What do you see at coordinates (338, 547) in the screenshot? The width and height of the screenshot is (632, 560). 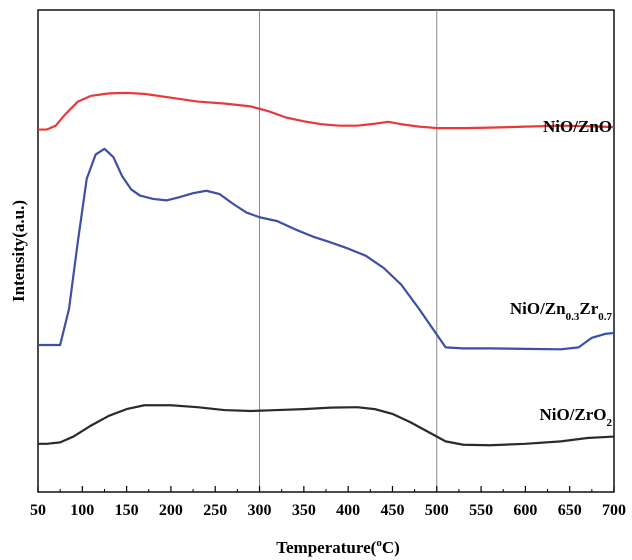 I see `x-axis-title: Temperature(oC)` at bounding box center [338, 547].